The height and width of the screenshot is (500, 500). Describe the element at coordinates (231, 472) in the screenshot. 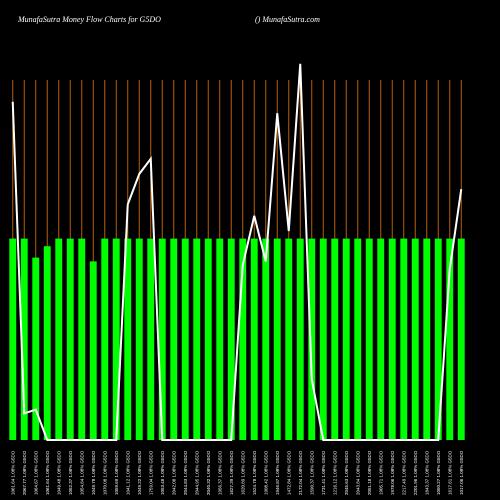

I see `x-tick-label: 1627.39 1.08% G5DO` at that location.